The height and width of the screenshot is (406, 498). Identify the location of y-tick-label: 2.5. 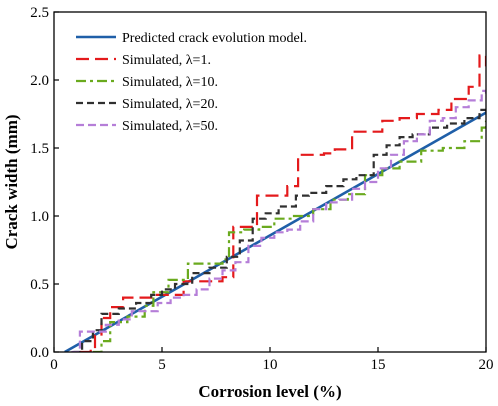
(39, 13).